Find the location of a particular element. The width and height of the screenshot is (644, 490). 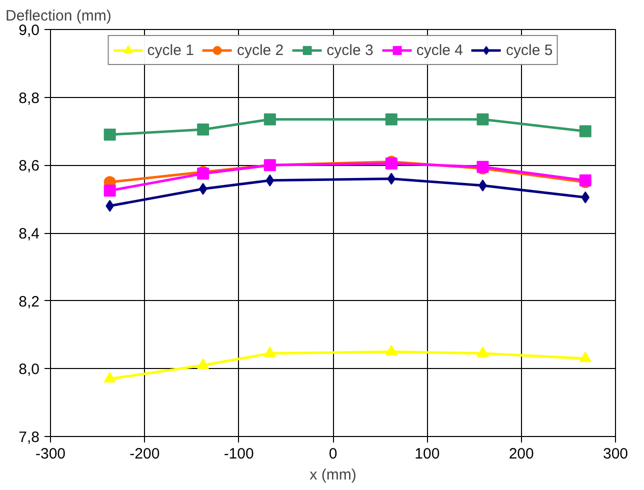

x-tick-label: 200 is located at coordinates (521, 454).